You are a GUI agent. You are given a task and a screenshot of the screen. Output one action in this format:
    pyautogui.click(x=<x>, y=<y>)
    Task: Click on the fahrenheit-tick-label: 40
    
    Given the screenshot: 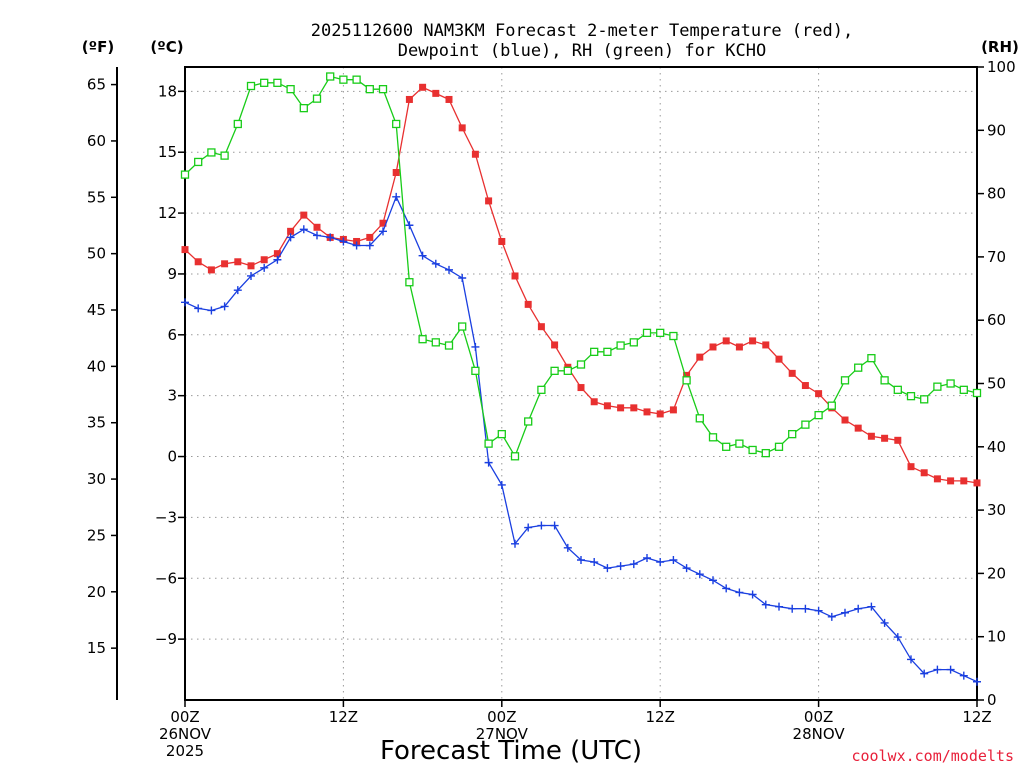 What is the action you would take?
    pyautogui.click(x=96, y=366)
    